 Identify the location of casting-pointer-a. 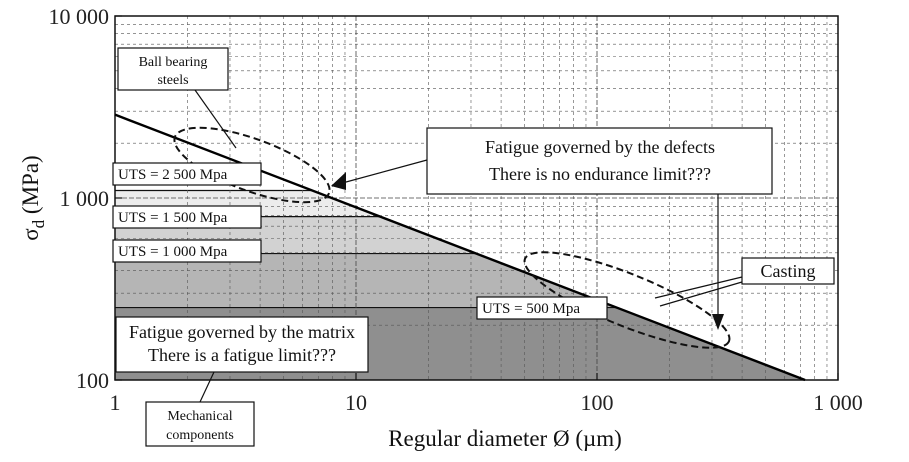
(698, 287).